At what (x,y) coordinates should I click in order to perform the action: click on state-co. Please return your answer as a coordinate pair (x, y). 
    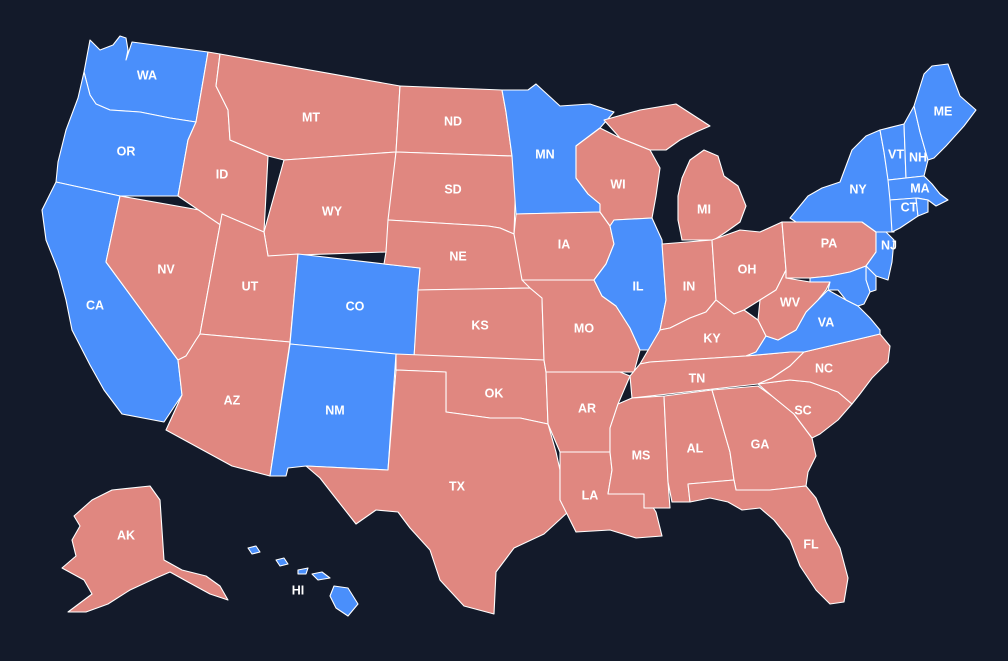
    Looking at the image, I should click on (355, 306).